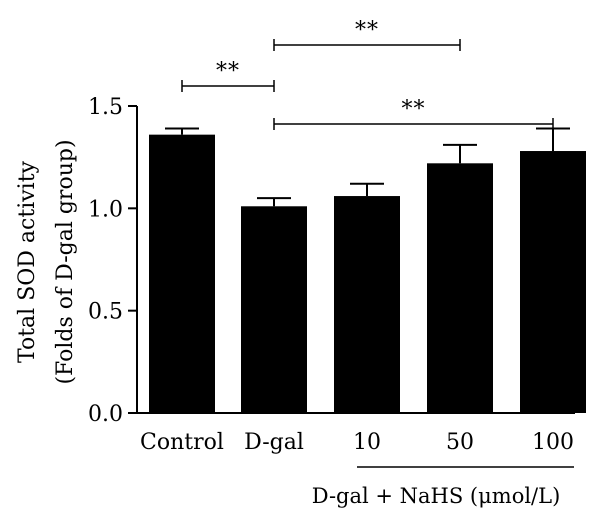  What do you see at coordinates (436, 496) in the screenshot?
I see `group-label: D-gal + NaHS (μmol/L)` at bounding box center [436, 496].